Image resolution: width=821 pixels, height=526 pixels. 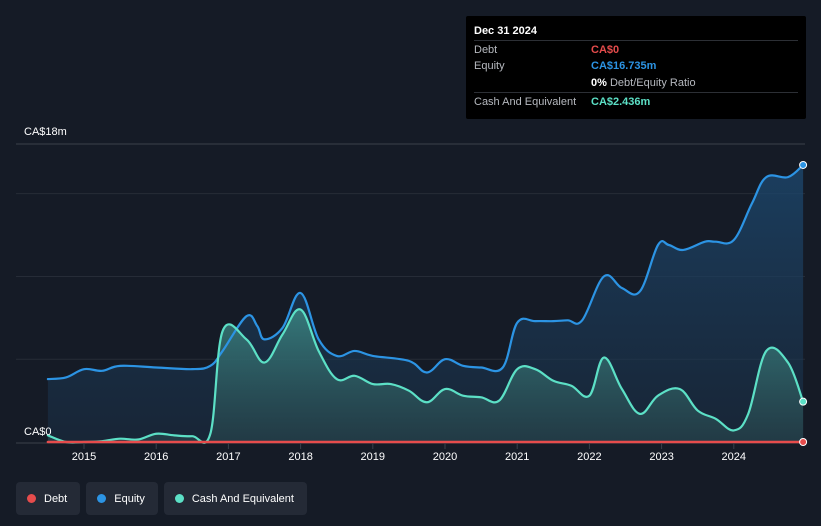 What do you see at coordinates (636, 49) in the screenshot?
I see `tooltip-row-debt: Debt CA$0` at bounding box center [636, 49].